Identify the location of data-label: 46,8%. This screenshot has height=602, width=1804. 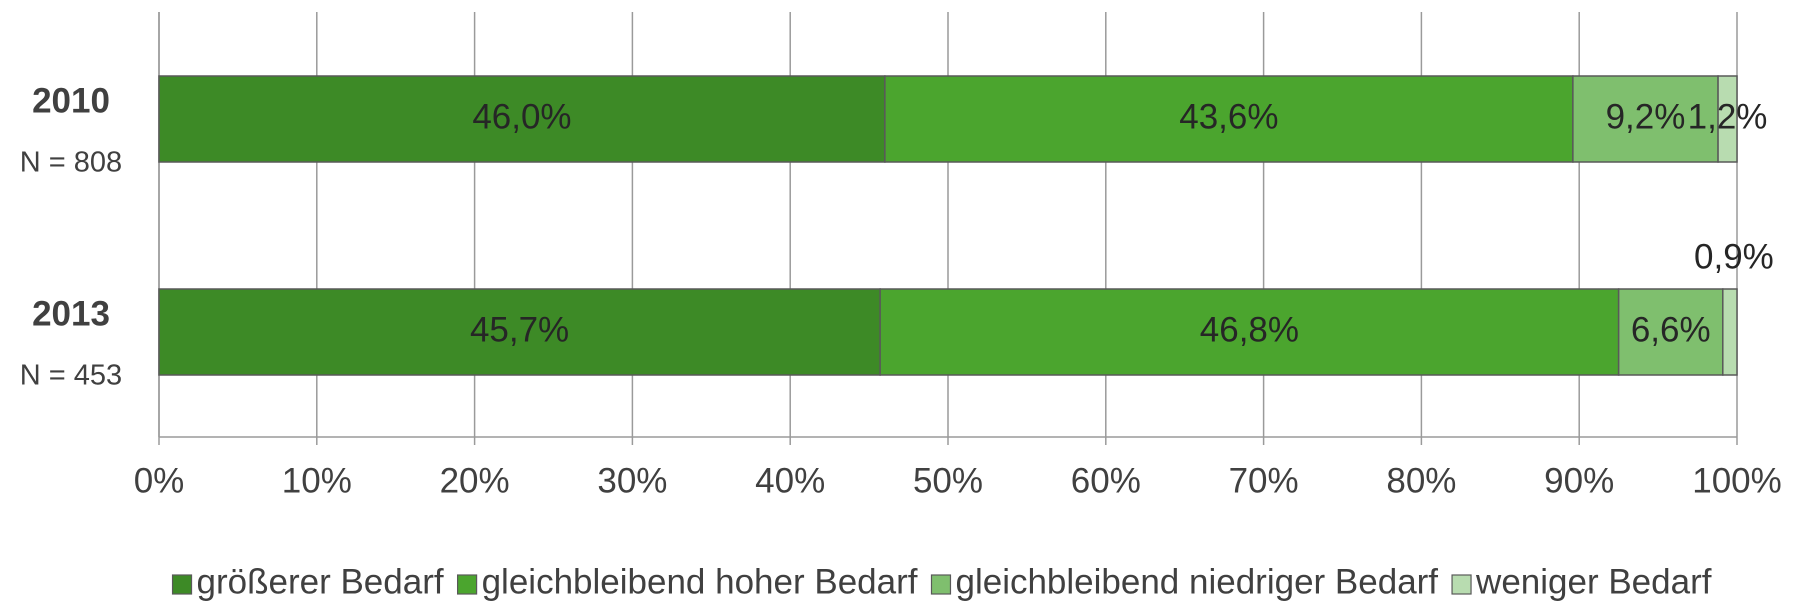
(1249, 329).